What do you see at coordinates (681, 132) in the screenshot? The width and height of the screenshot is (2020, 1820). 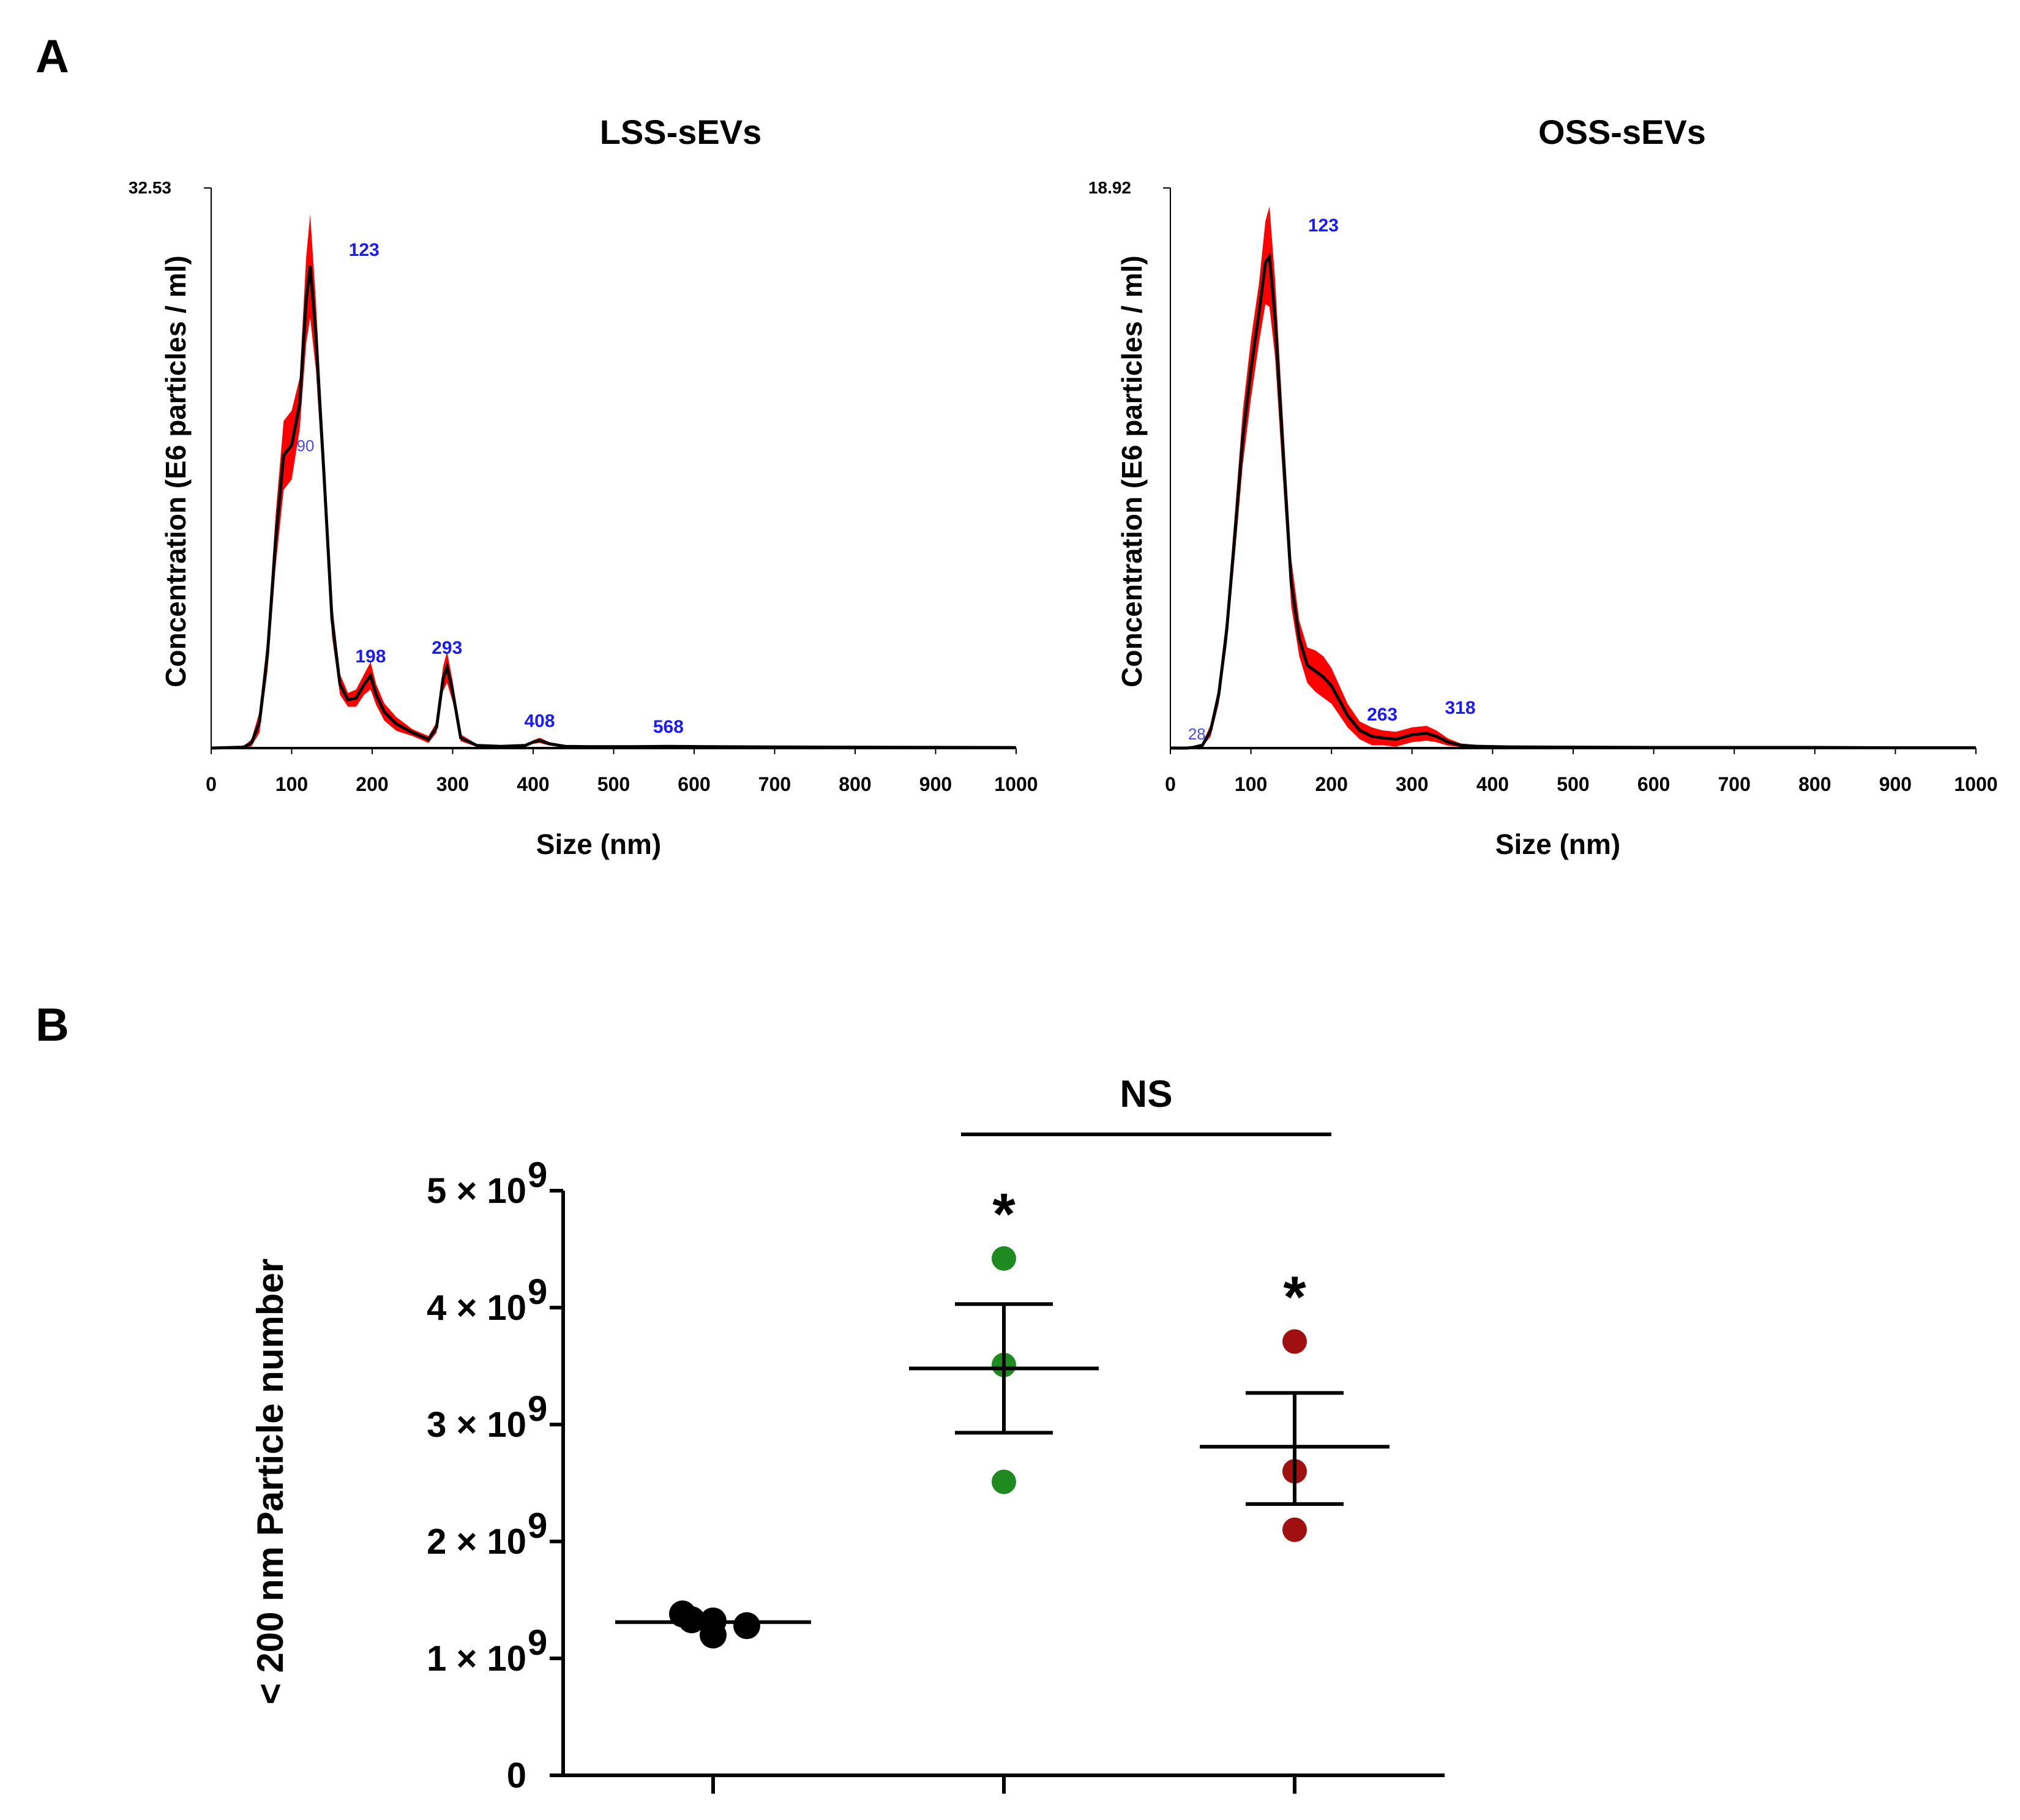 I see `chart-title: LSS-sEVs` at bounding box center [681, 132].